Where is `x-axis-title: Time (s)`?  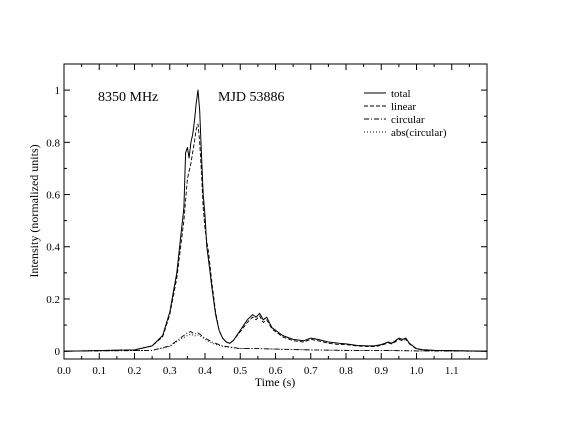 x-axis-title: Time (s) is located at coordinates (275, 382).